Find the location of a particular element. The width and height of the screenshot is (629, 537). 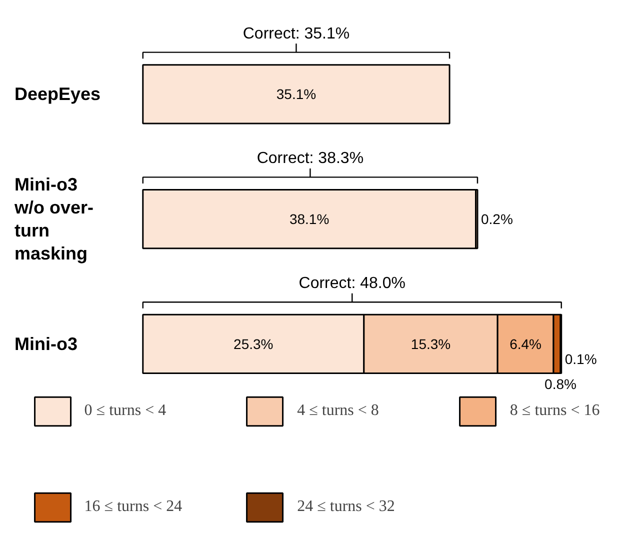

legend-label: 0 ≤ turns < 4 is located at coordinates (125, 411).